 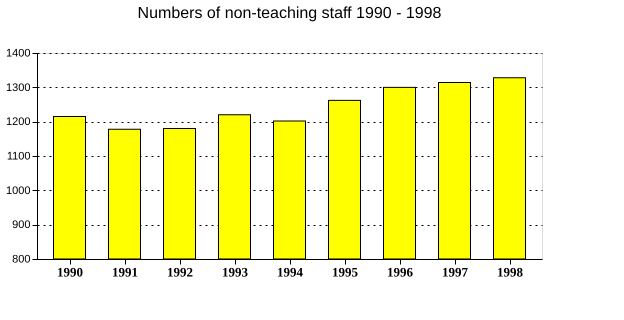 I want to click on x-tick-label: 1998, so click(x=510, y=272).